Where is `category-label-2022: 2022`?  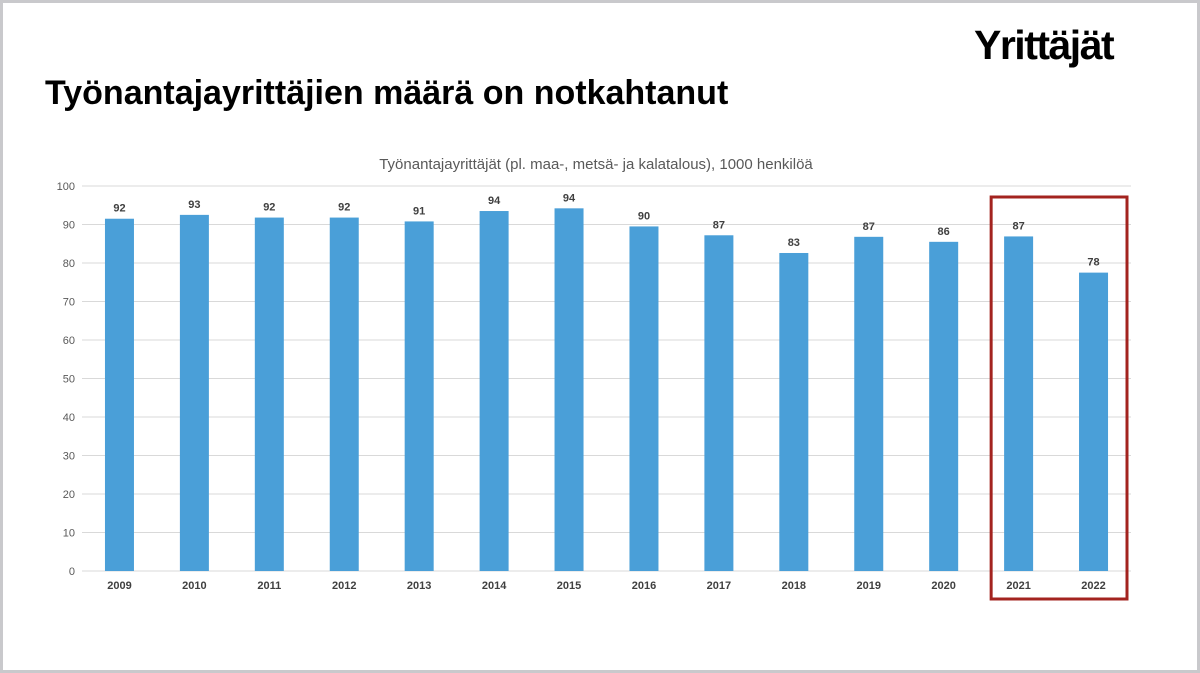 category-label-2022: 2022 is located at coordinates (1093, 586).